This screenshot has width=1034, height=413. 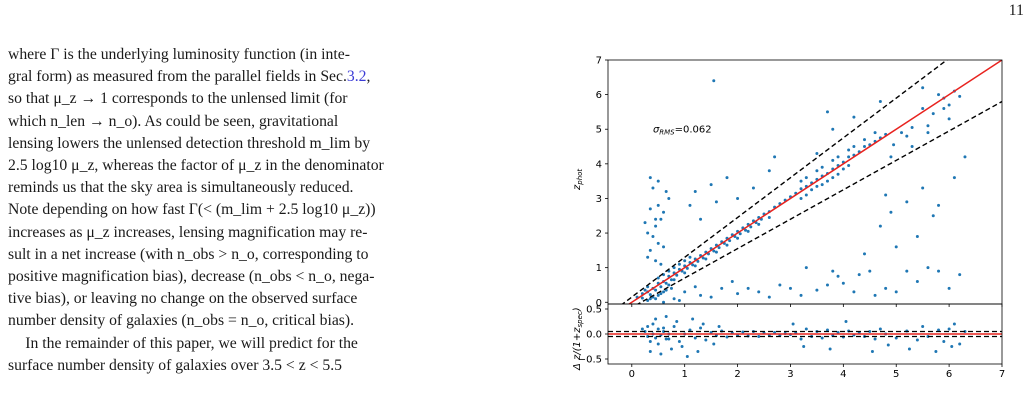 I want to click on x-tick-label: 0, so click(x=632, y=374).